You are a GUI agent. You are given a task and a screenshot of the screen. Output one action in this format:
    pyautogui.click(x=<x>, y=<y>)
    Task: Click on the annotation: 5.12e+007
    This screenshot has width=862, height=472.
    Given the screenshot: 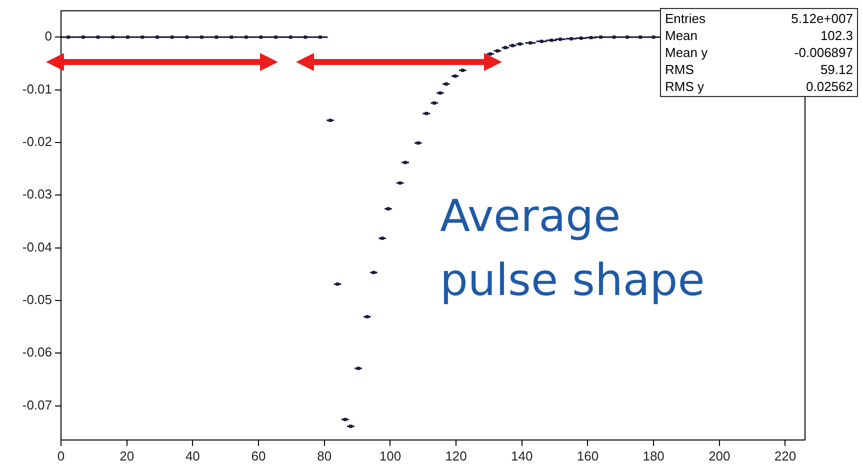 What is the action you would take?
    pyautogui.click(x=821, y=18)
    